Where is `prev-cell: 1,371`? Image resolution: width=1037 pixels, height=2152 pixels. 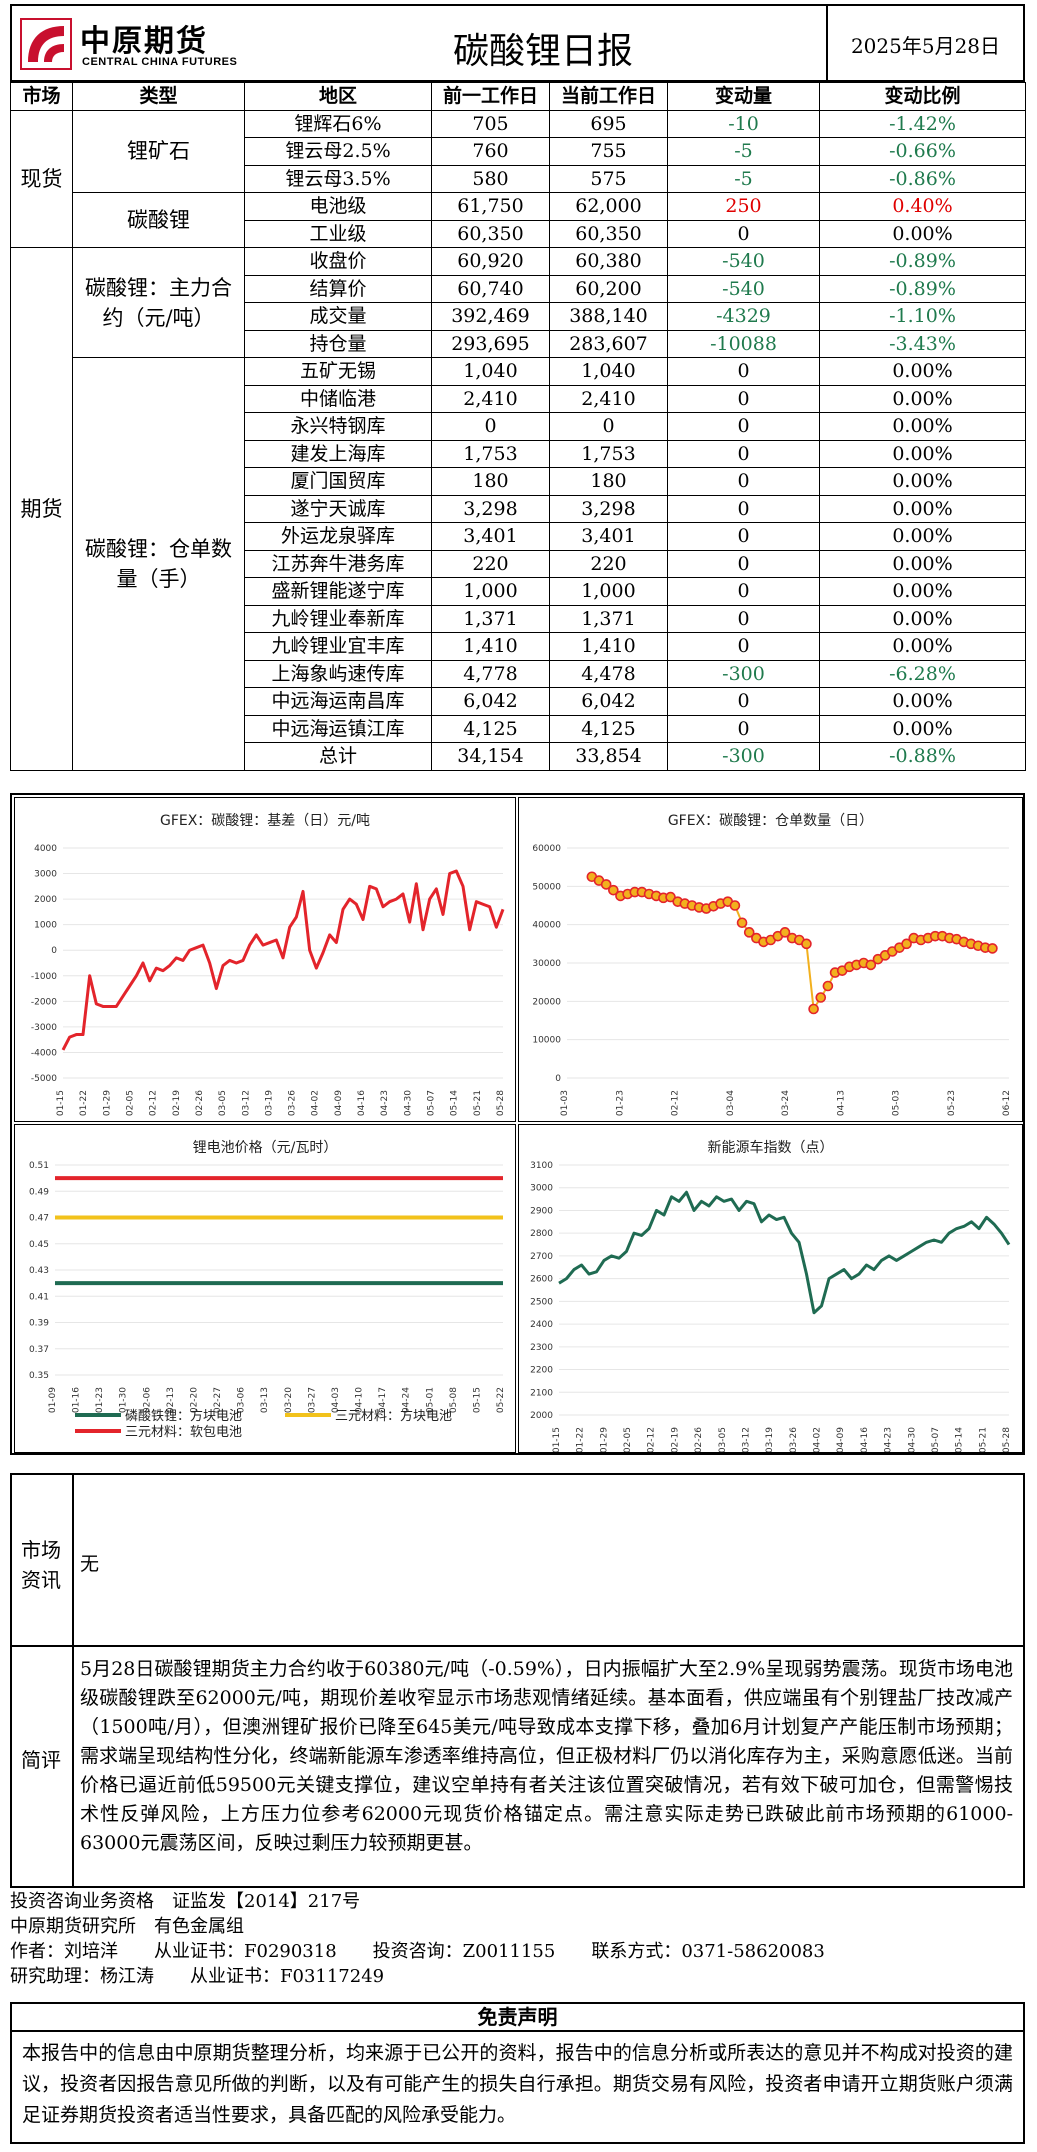 prev-cell: 1,371 is located at coordinates (490, 618).